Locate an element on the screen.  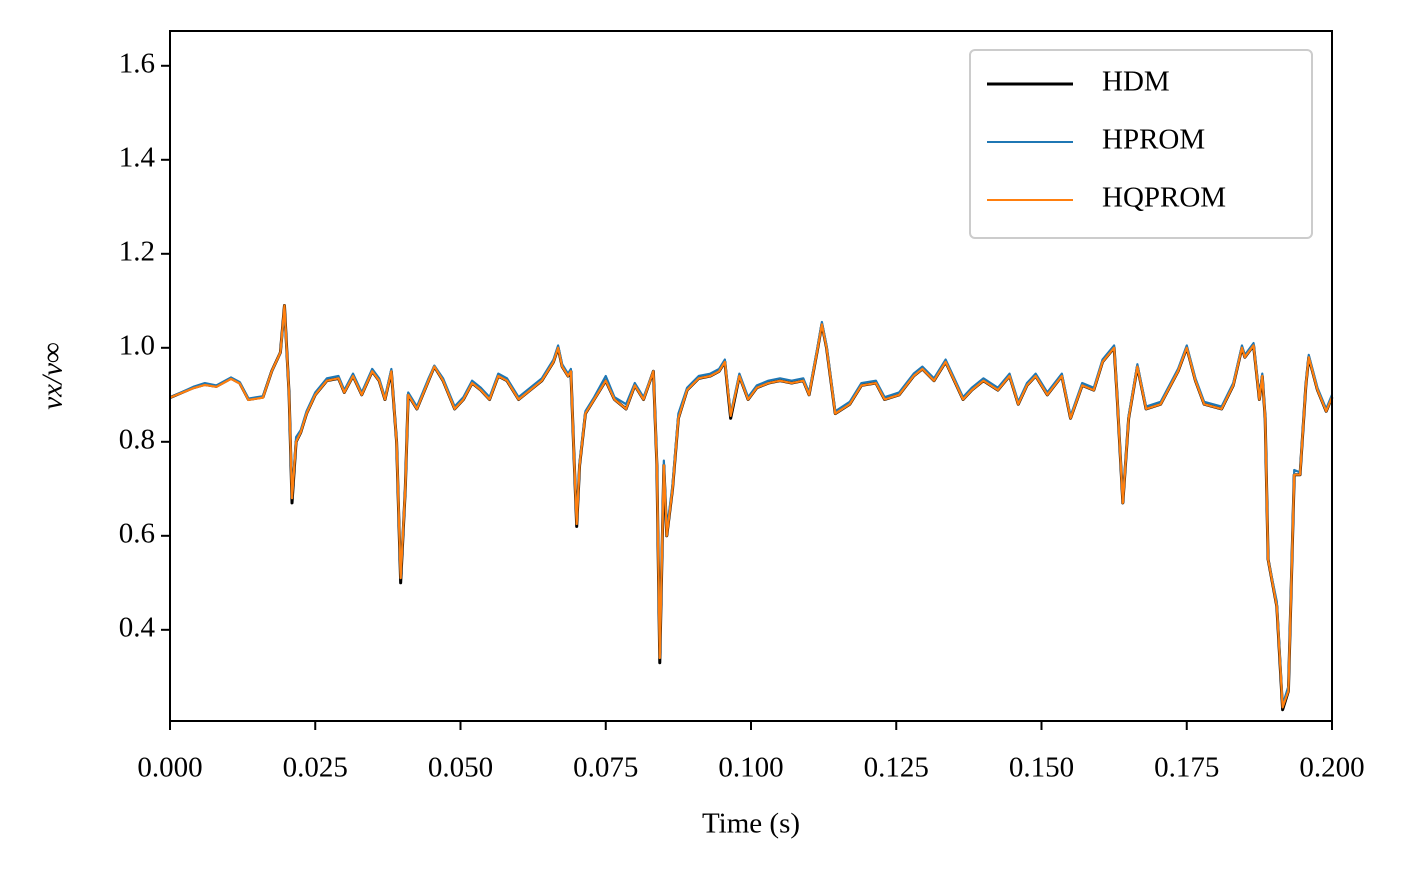
y-tick-label: 1.6 is located at coordinates (137, 63).